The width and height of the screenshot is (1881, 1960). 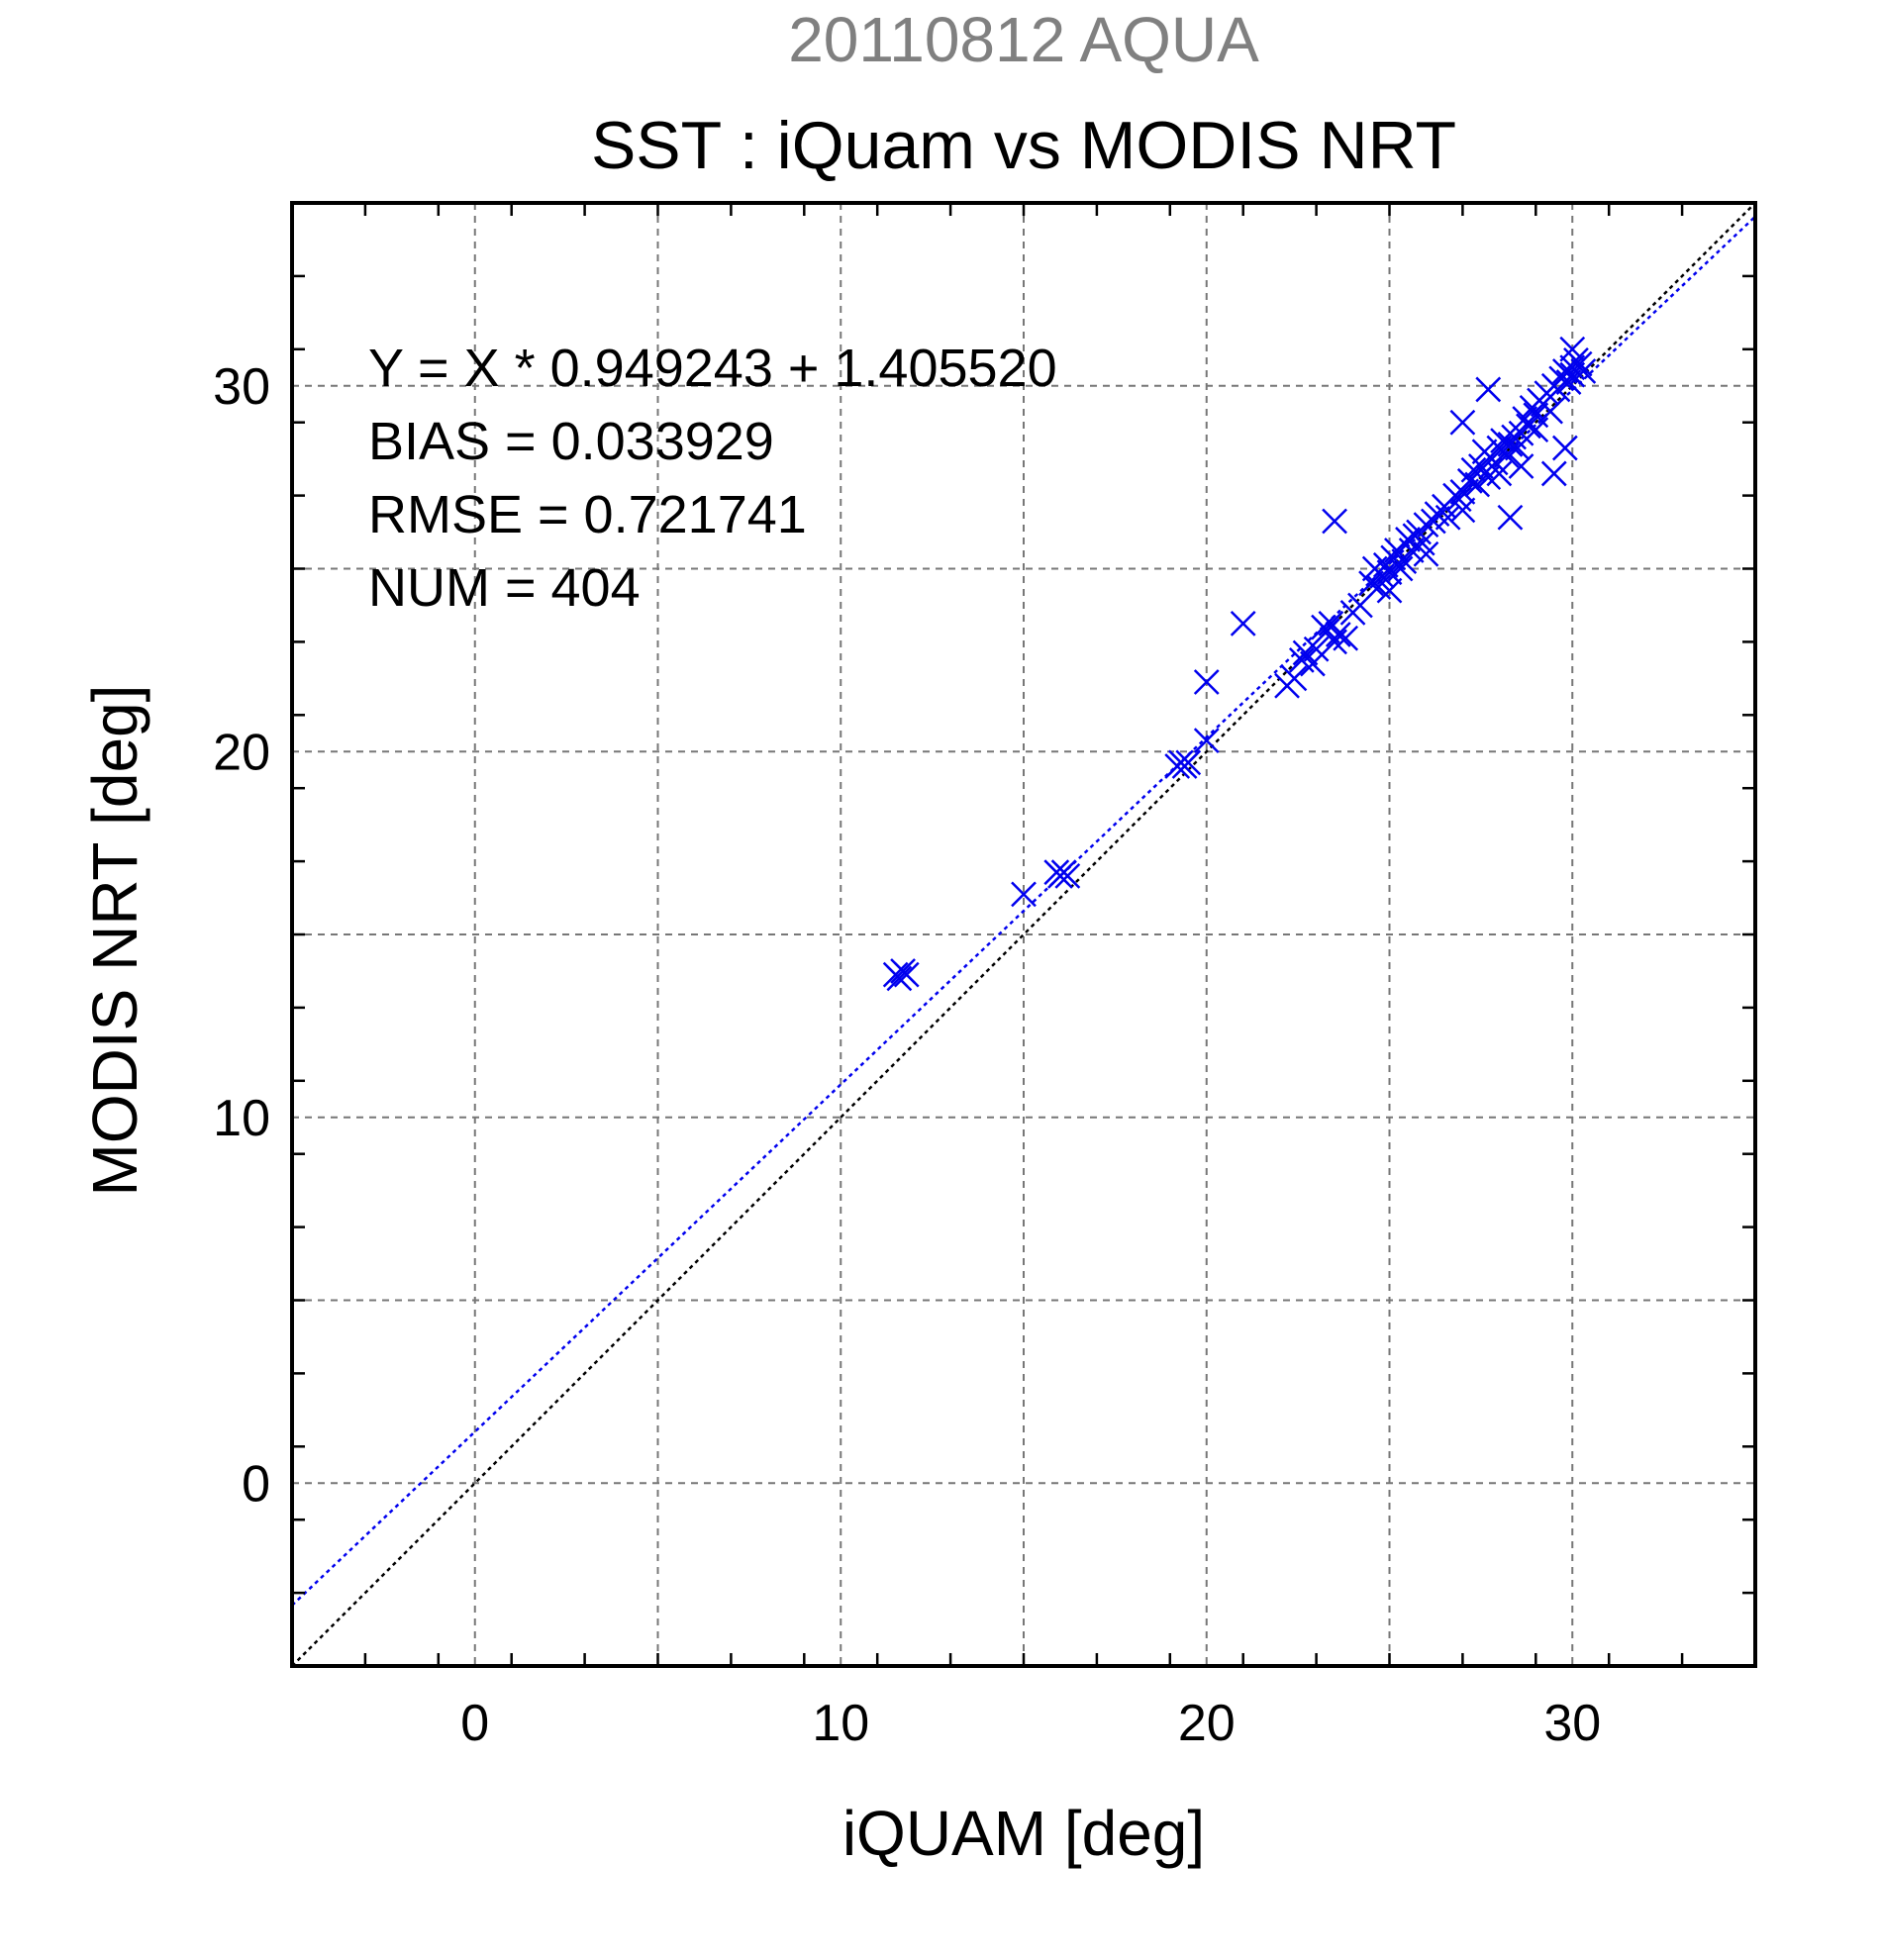 I want to click on x-axis-label: iQUAM [deg], so click(x=1023, y=1833).